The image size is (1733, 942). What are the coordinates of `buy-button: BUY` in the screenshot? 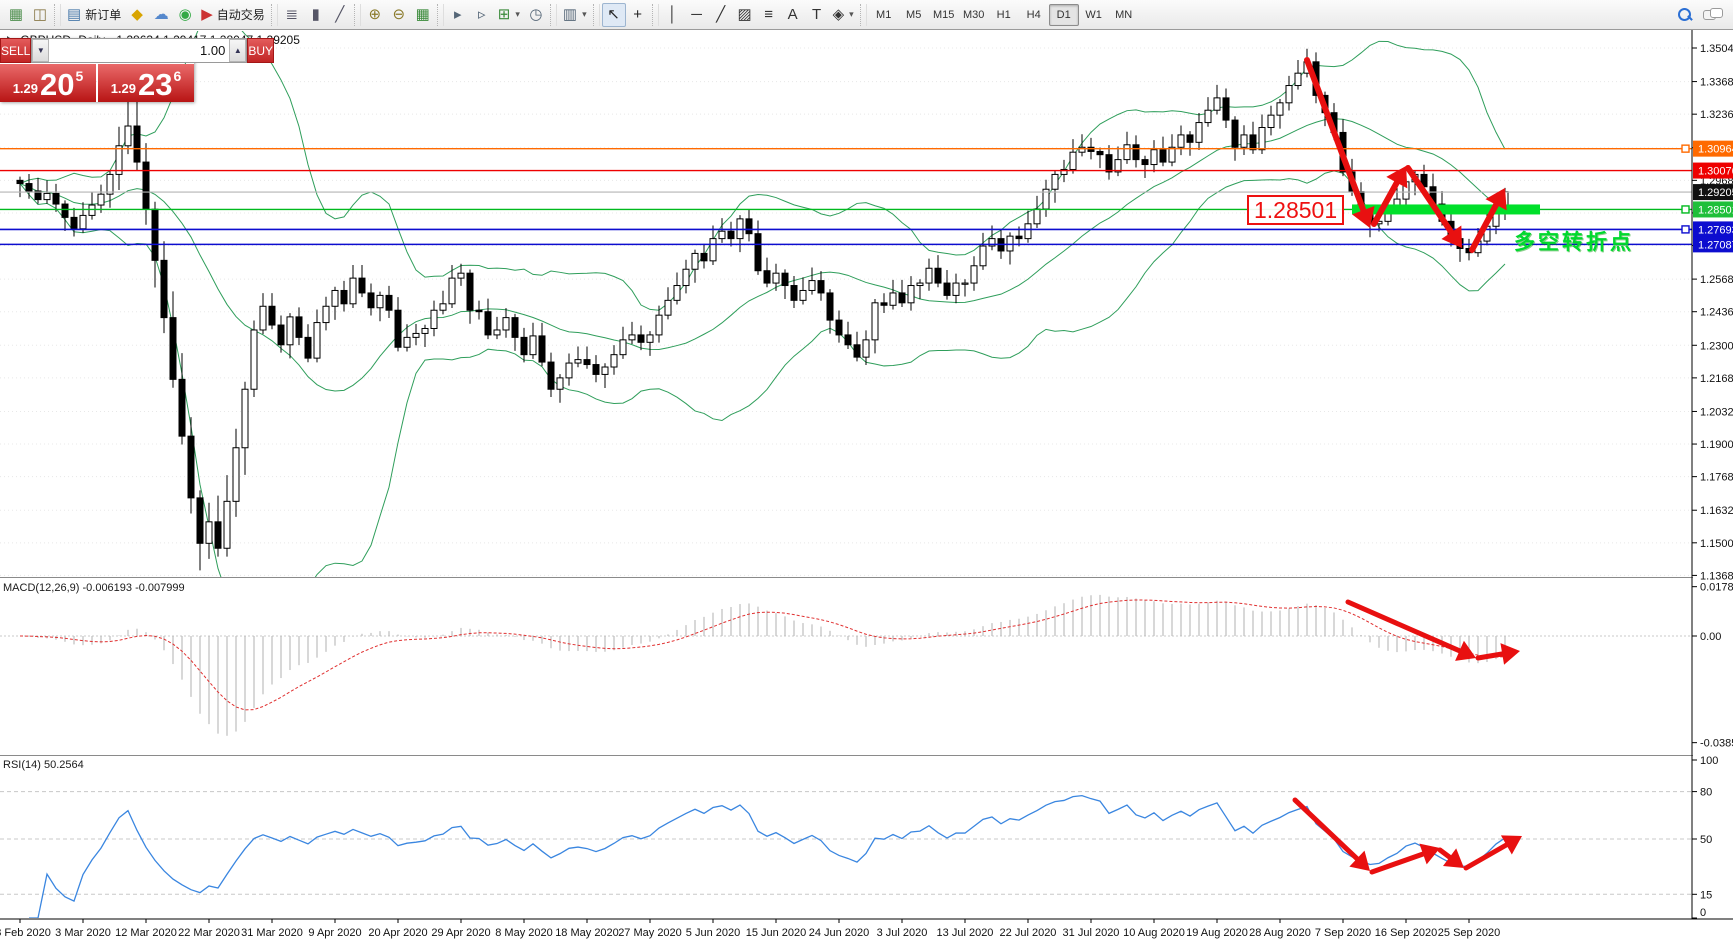 It's located at (261, 50).